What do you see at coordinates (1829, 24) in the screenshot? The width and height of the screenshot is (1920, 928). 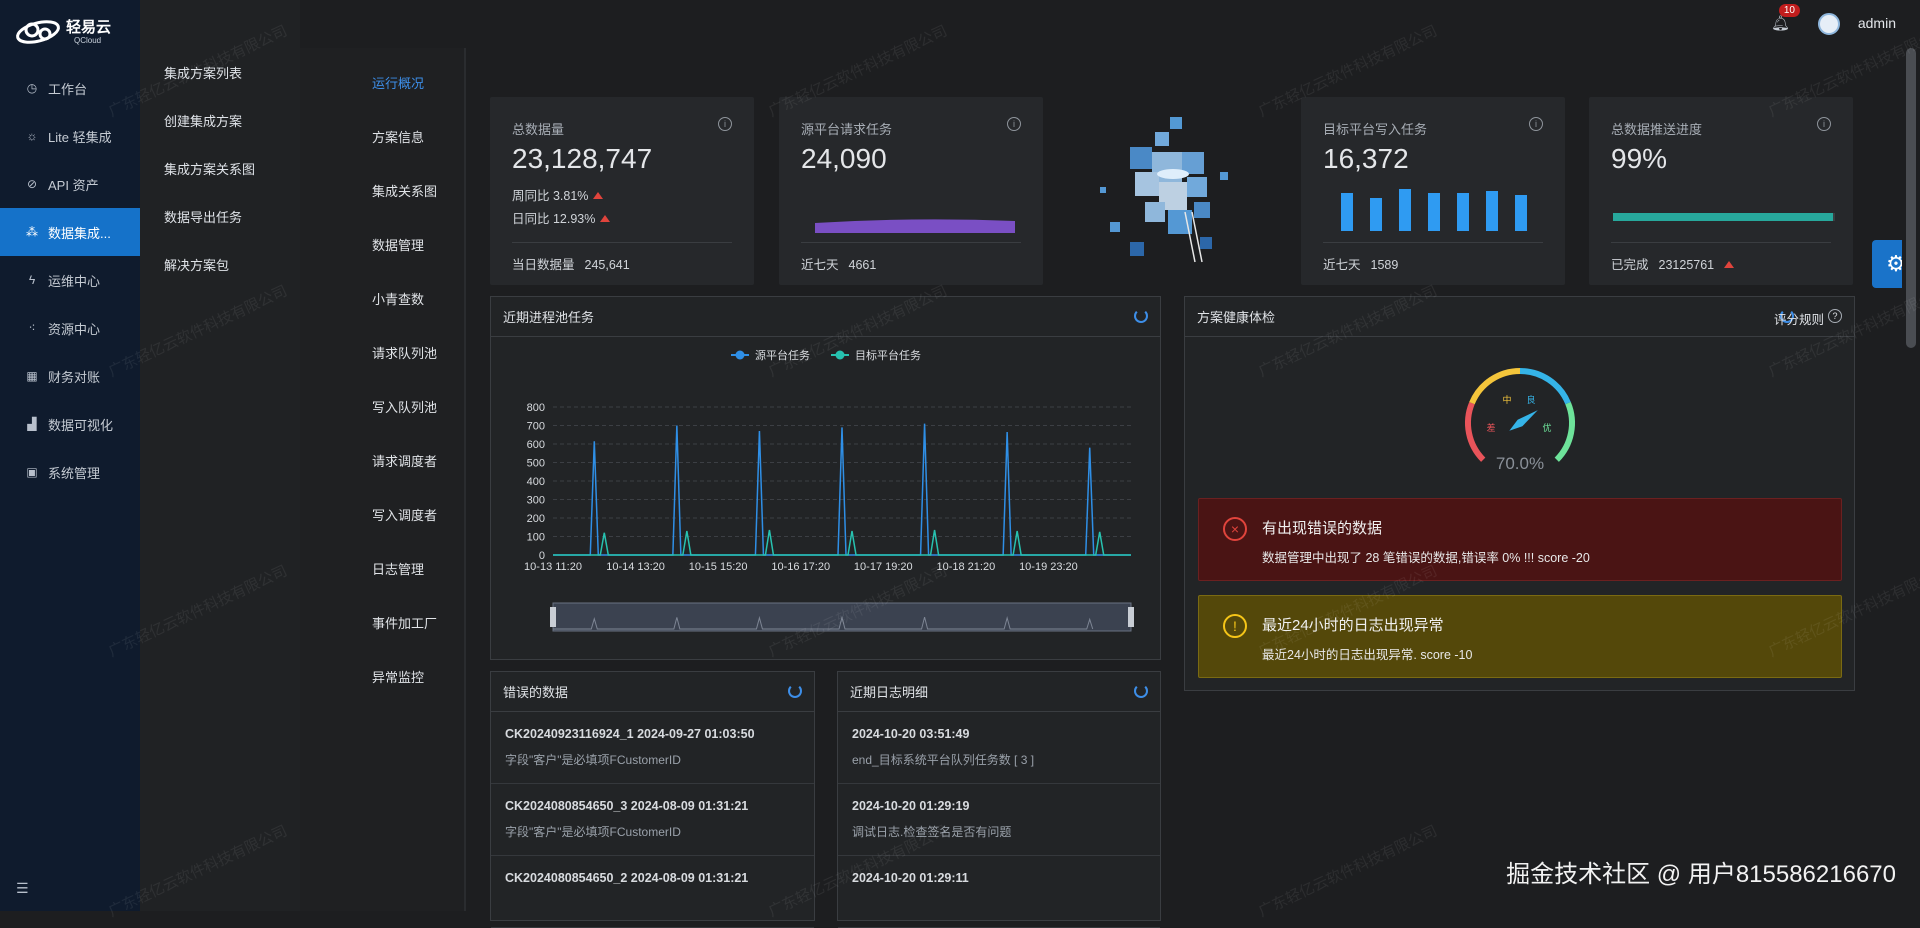 I see `avatar` at bounding box center [1829, 24].